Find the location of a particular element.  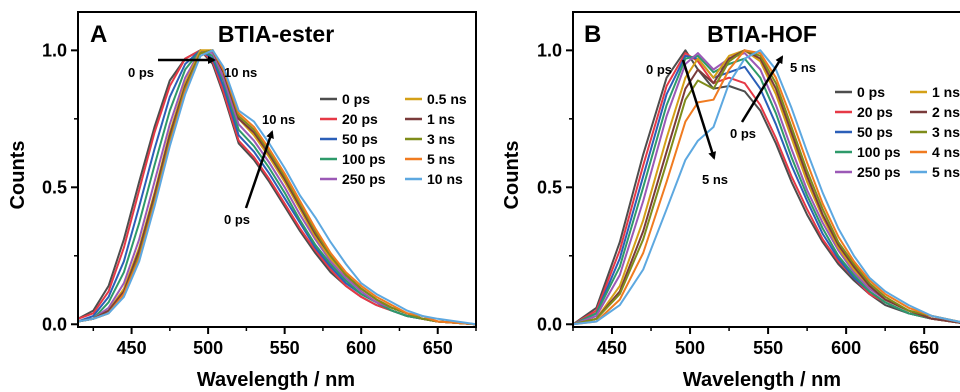

panel-b-legend-label-50-ps: 50 ps is located at coordinates (875, 132).